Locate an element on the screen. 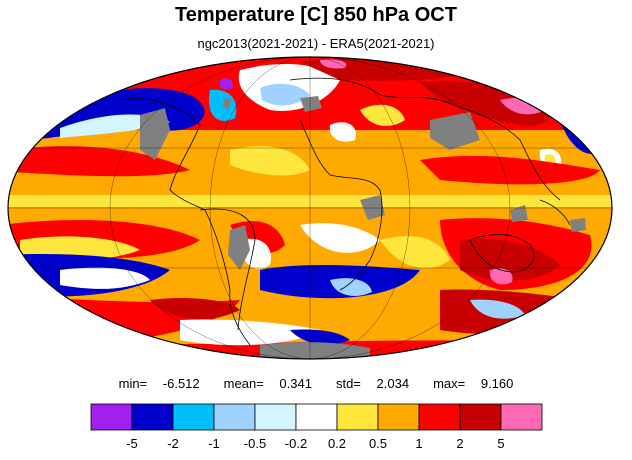  colorbar-label: -5 is located at coordinates (132, 443).